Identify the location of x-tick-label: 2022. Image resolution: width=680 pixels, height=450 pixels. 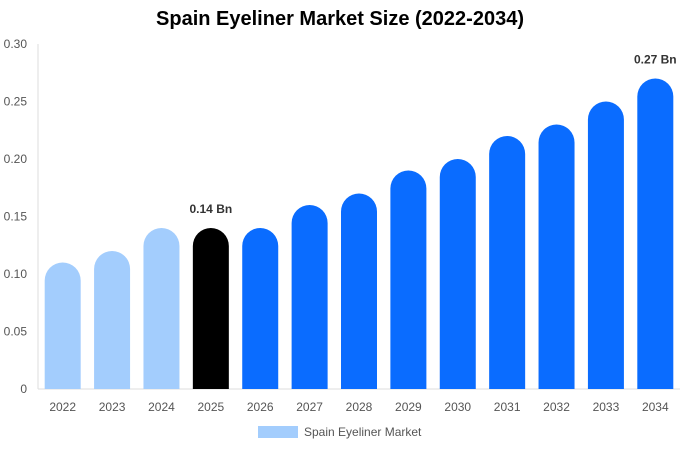
(62, 407).